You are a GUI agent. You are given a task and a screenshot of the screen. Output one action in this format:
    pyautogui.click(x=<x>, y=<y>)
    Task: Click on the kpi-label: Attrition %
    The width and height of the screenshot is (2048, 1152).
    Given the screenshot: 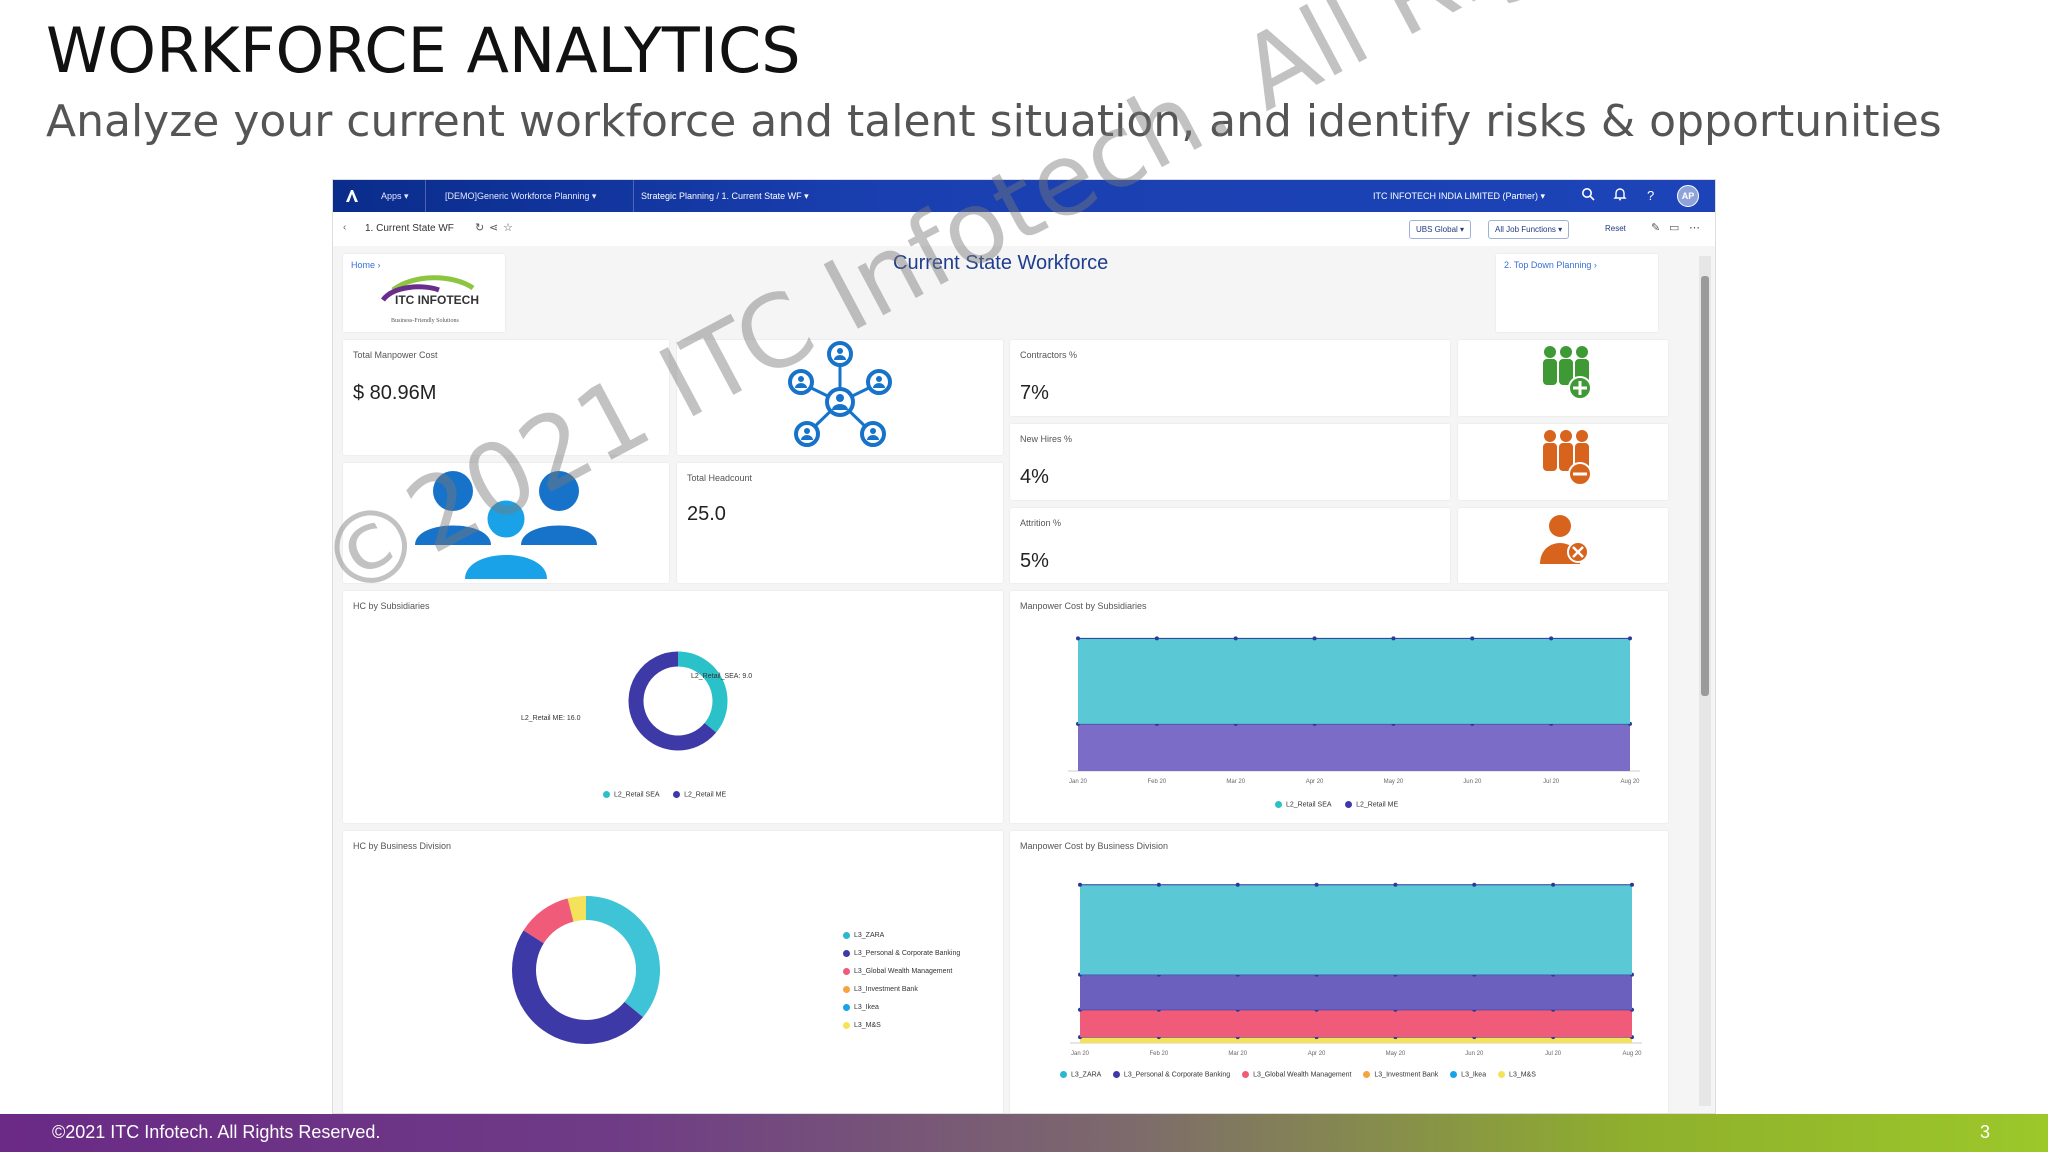 What is the action you would take?
    pyautogui.click(x=1041, y=523)
    